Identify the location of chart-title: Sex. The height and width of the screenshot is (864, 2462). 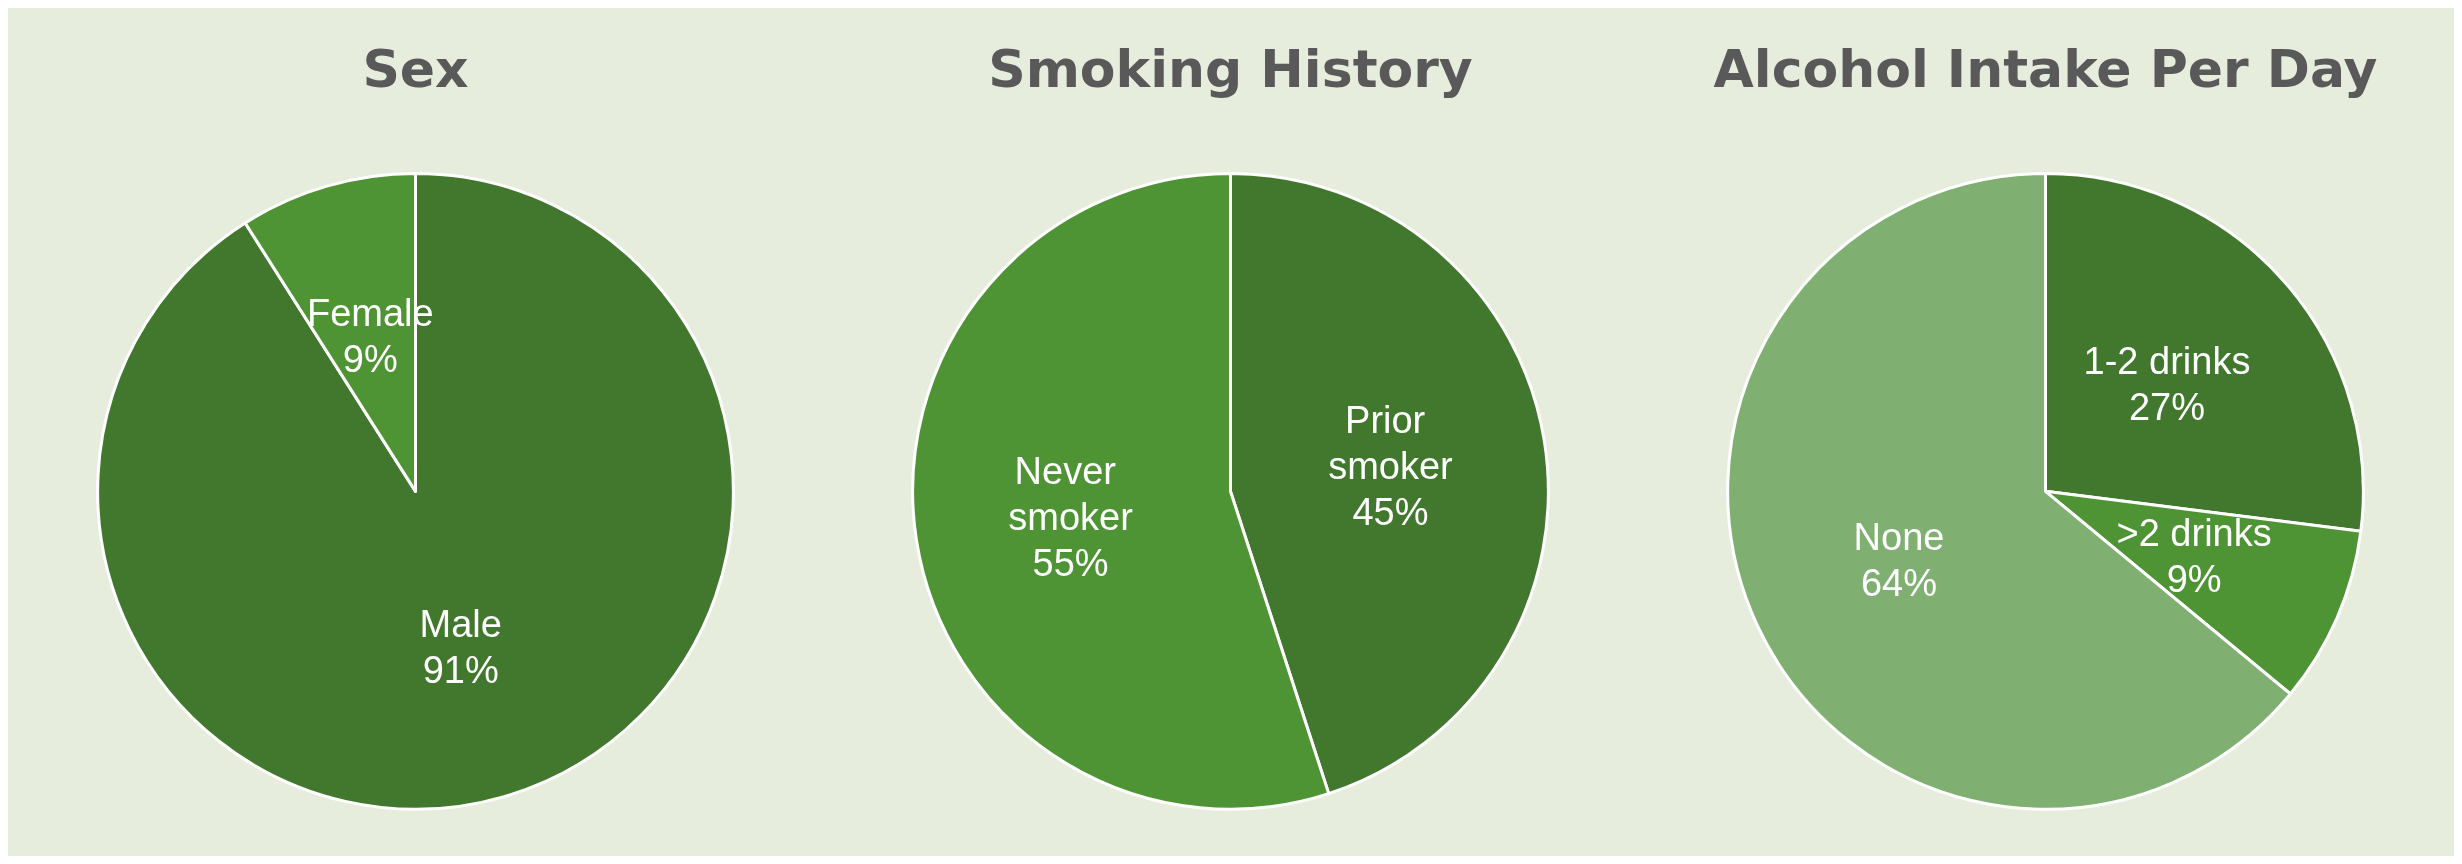
(415, 69).